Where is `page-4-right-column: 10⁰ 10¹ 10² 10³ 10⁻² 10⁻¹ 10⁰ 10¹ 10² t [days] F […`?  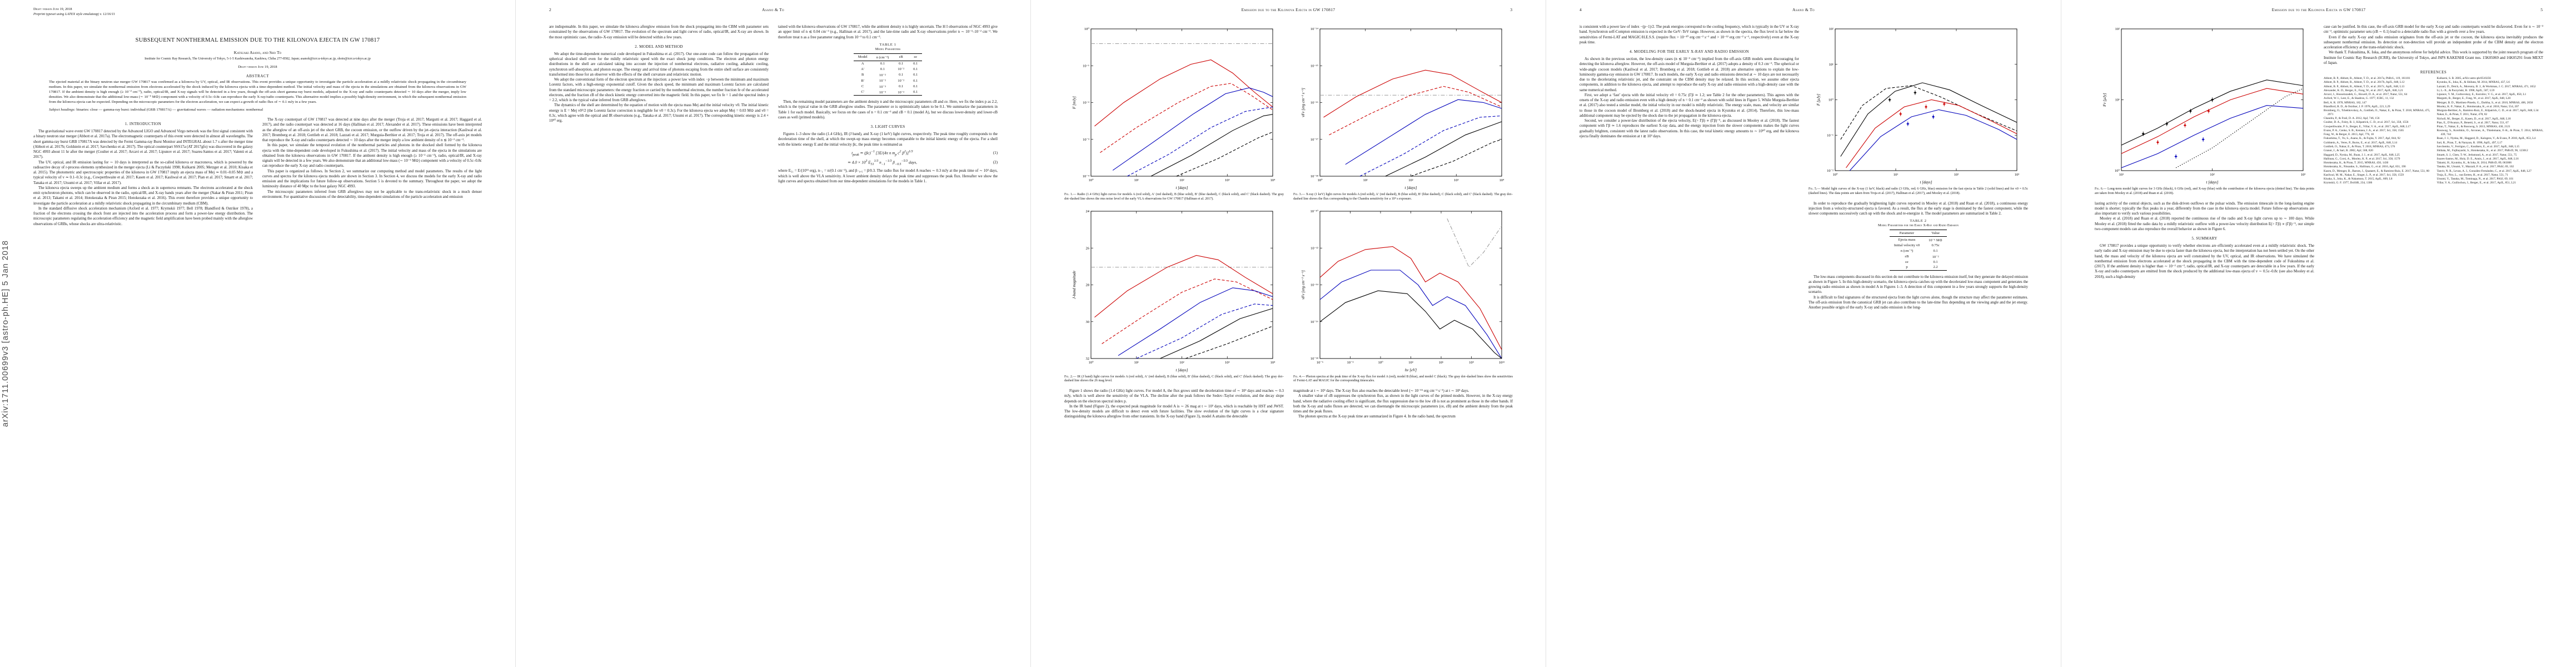 page-4-right-column: 10⁰ 10¹ 10² 10³ 10⁻² 10⁻¹ 10⁰ 10¹ 10² t [days] F [… is located at coordinates (1918, 167).